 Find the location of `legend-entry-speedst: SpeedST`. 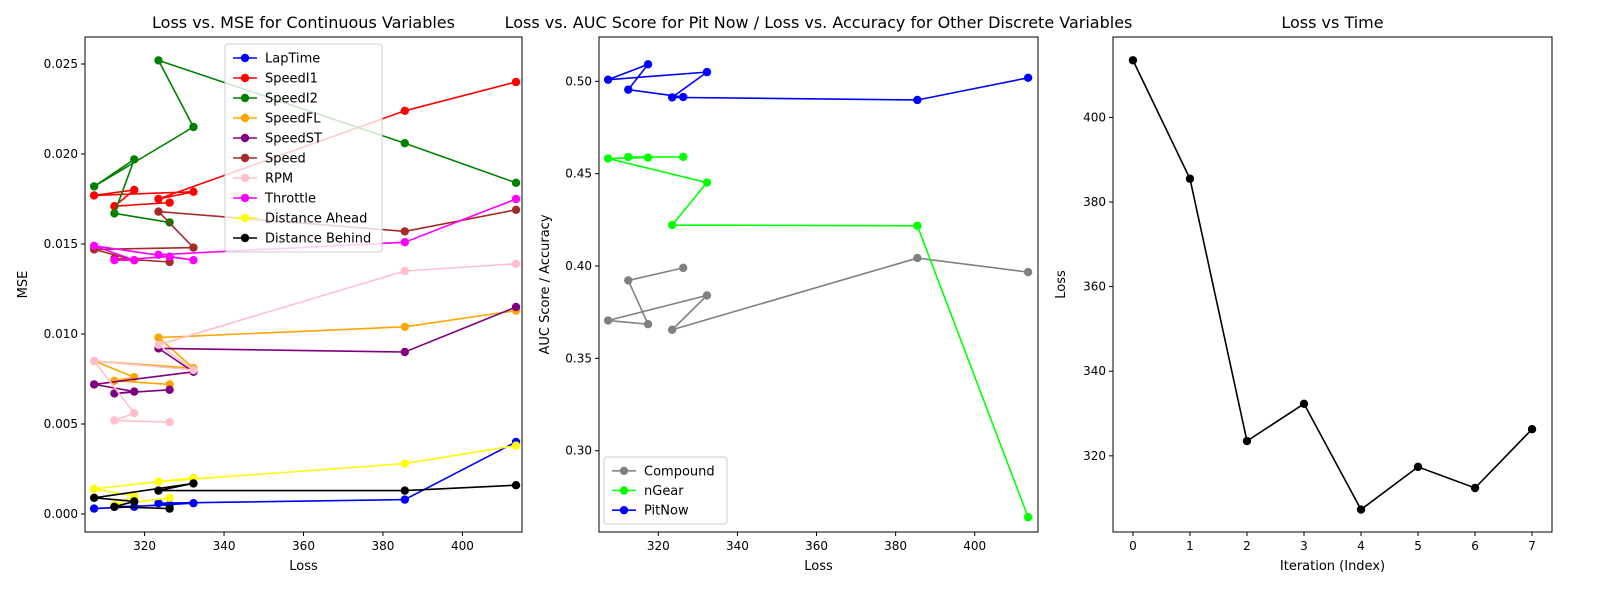

legend-entry-speedst: SpeedST is located at coordinates (277, 139).